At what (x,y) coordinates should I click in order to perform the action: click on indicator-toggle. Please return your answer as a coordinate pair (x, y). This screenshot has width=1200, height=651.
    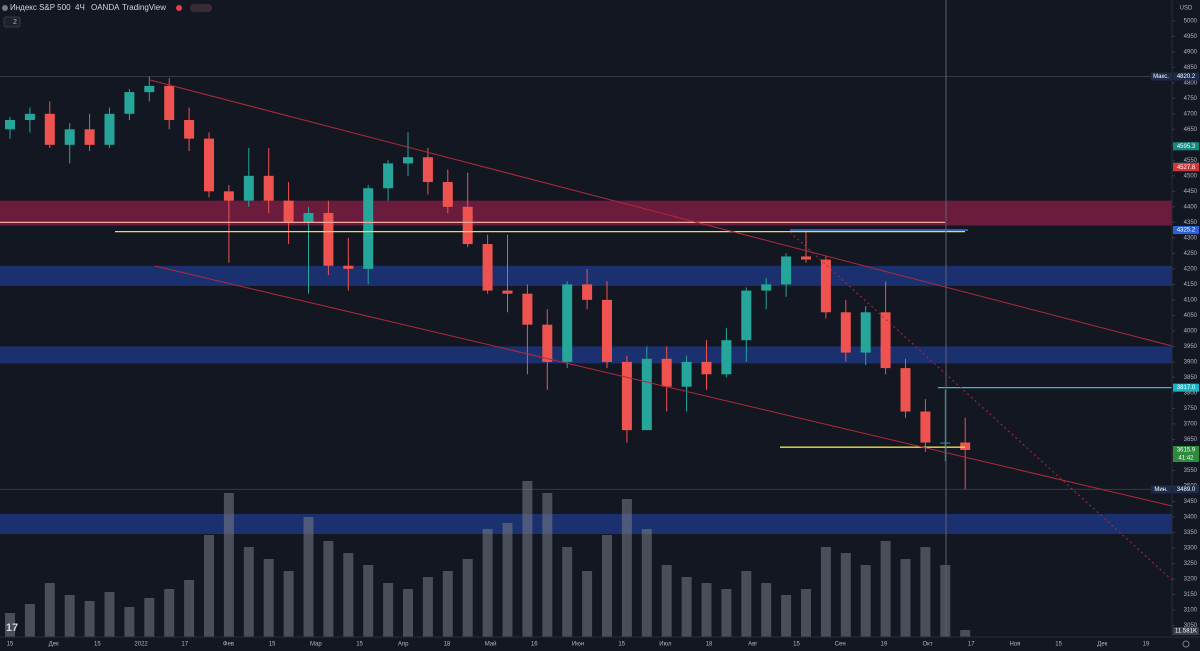
    Looking at the image, I should click on (12, 22).